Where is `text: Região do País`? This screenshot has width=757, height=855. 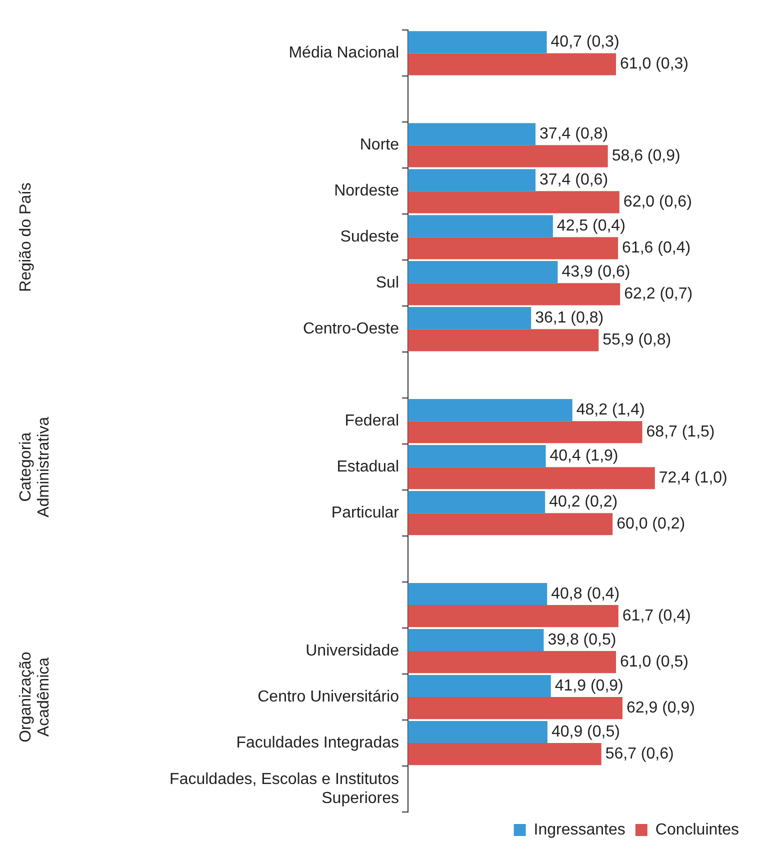 text: Região do País is located at coordinates (25, 237).